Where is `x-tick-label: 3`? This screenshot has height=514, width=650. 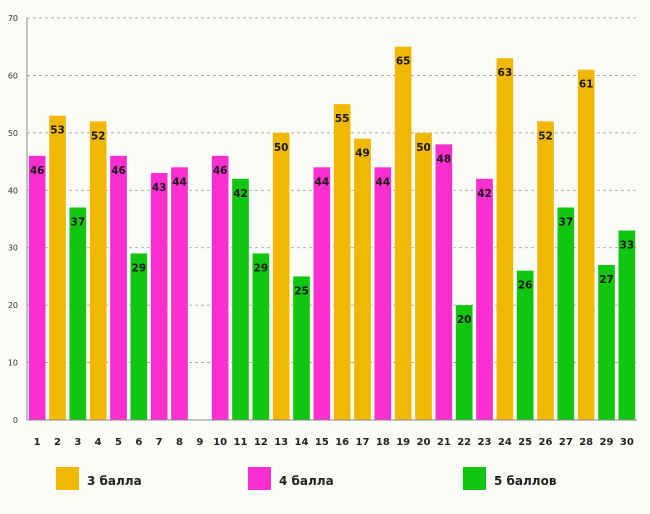 x-tick-label: 3 is located at coordinates (77, 442).